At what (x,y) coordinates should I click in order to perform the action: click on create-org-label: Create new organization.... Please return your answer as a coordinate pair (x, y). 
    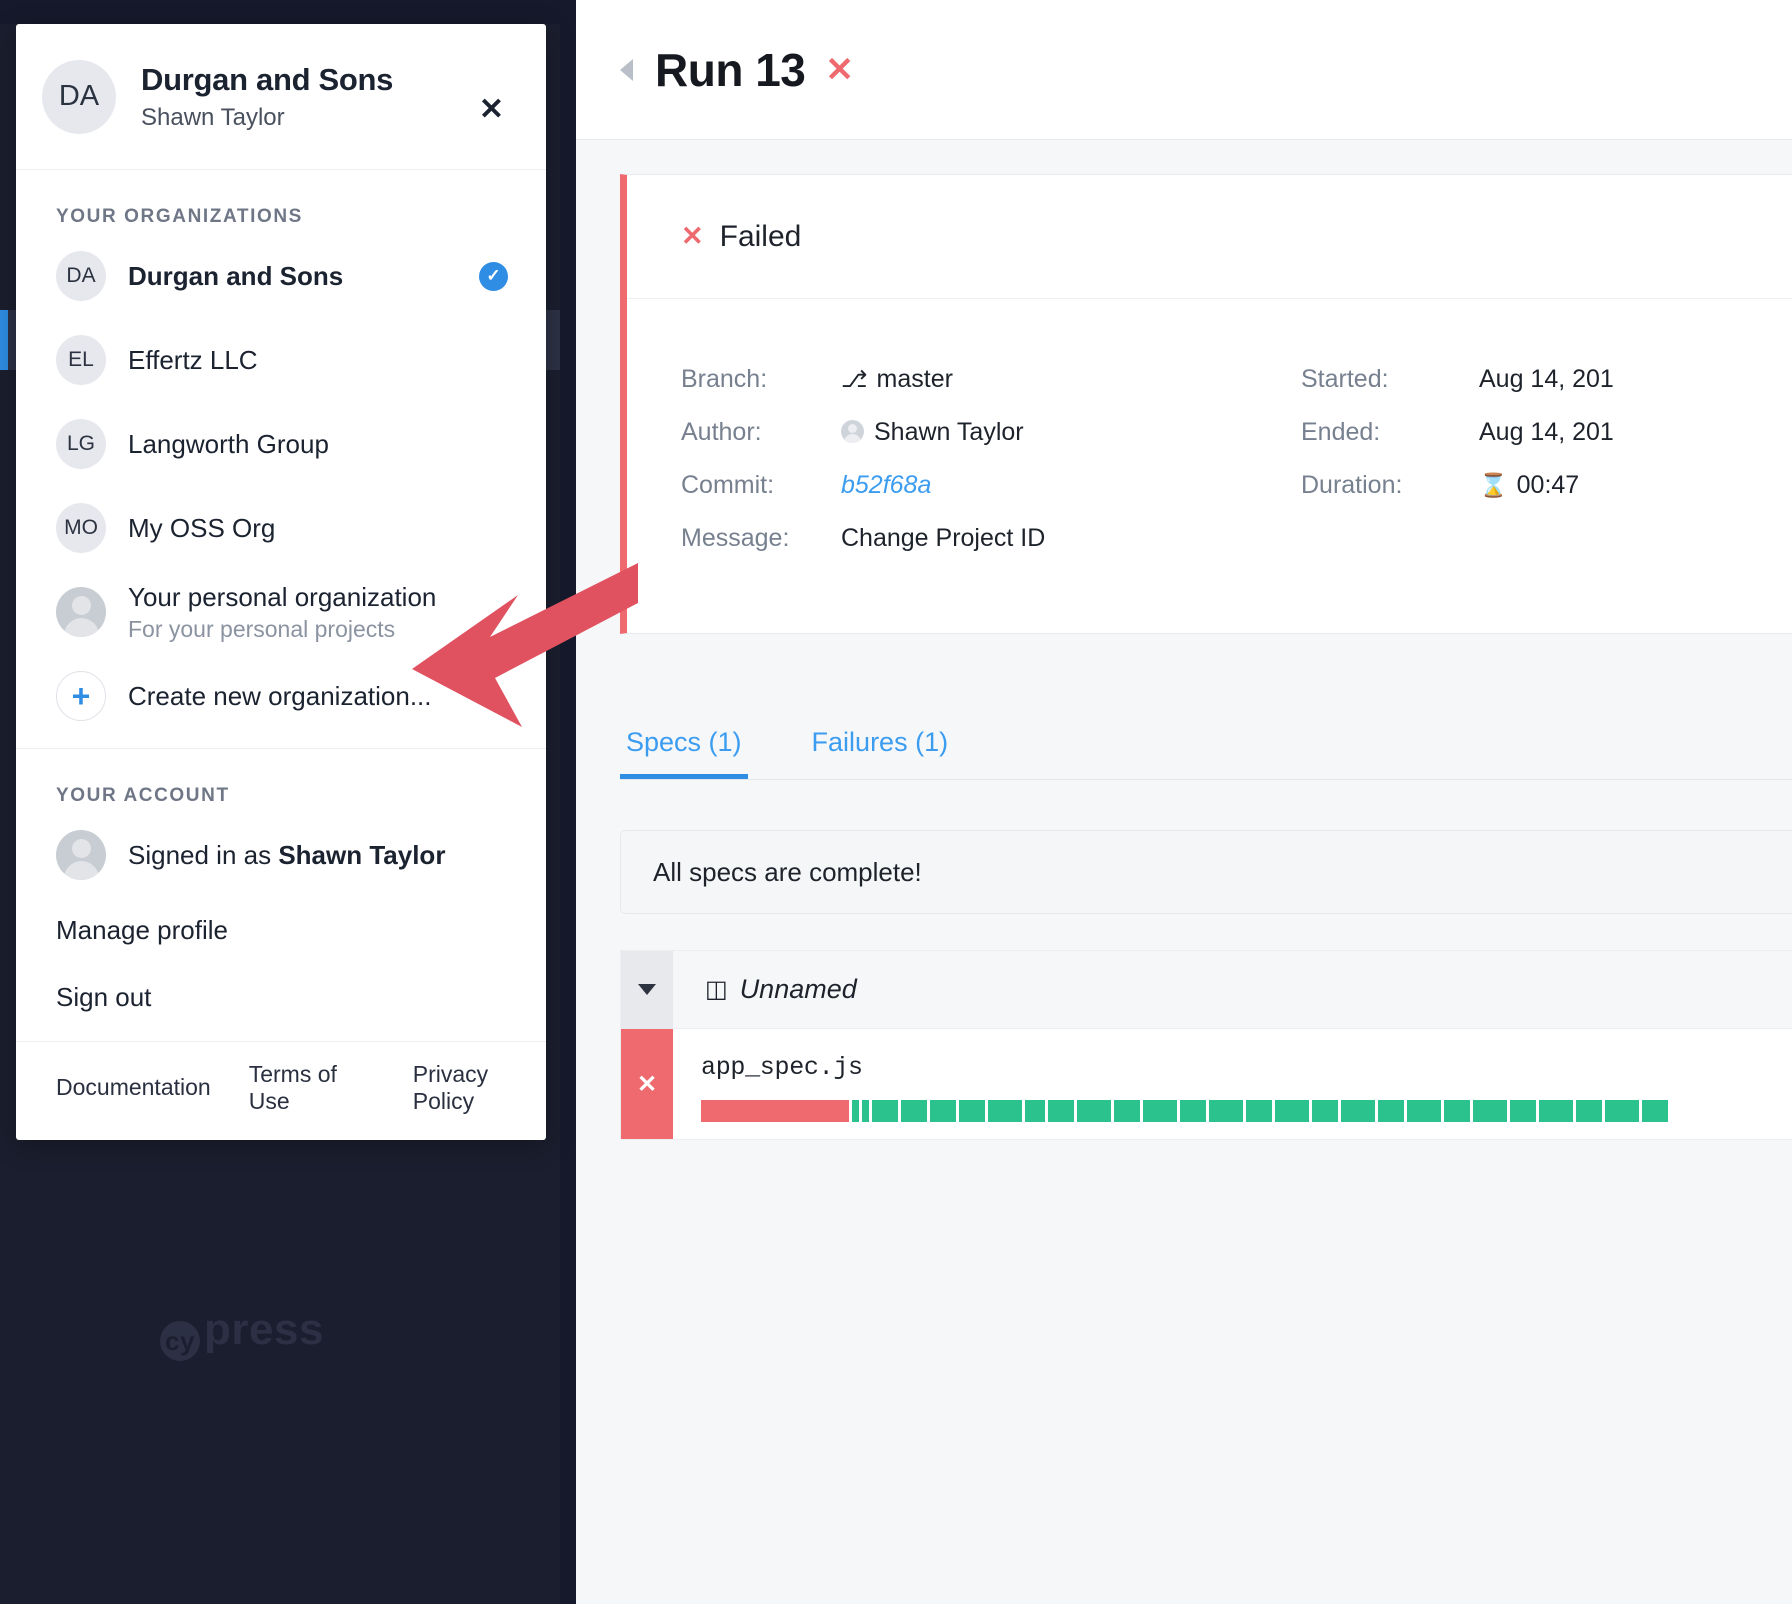
    Looking at the image, I should click on (280, 695).